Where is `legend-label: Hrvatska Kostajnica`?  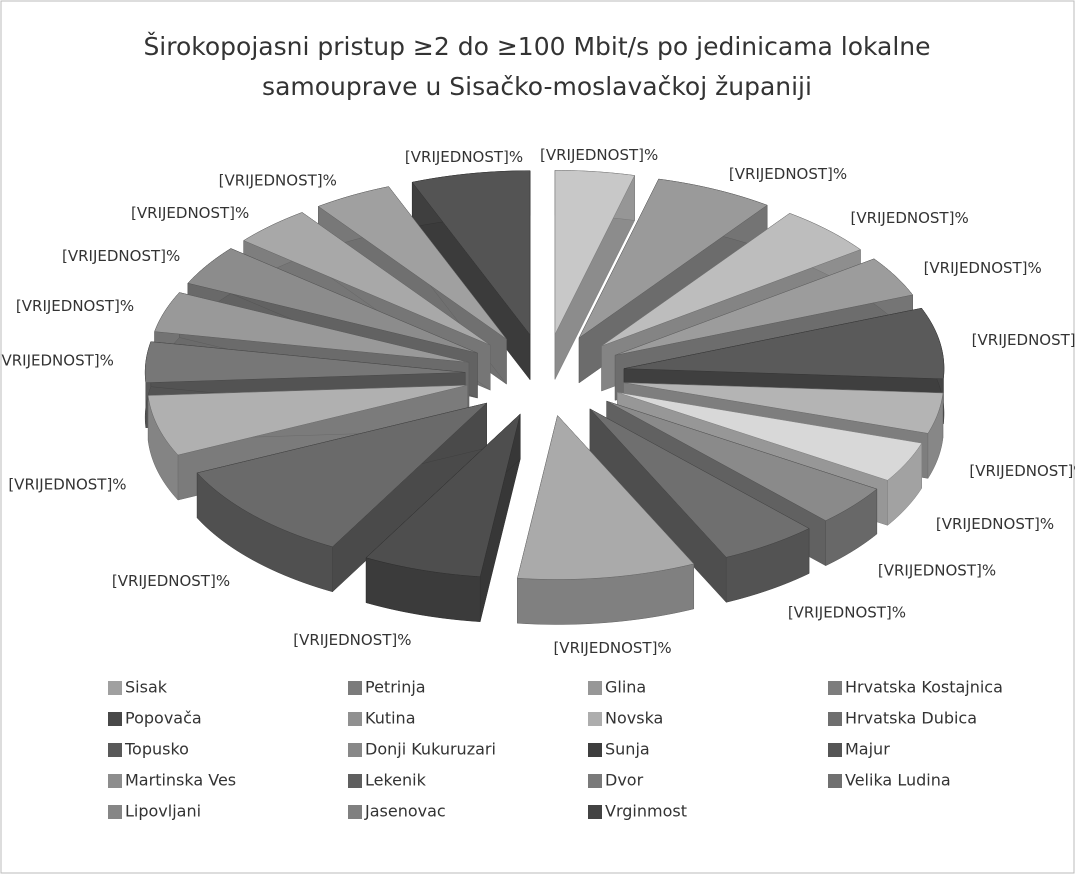
legend-label: Hrvatska Kostajnica is located at coordinates (924, 687).